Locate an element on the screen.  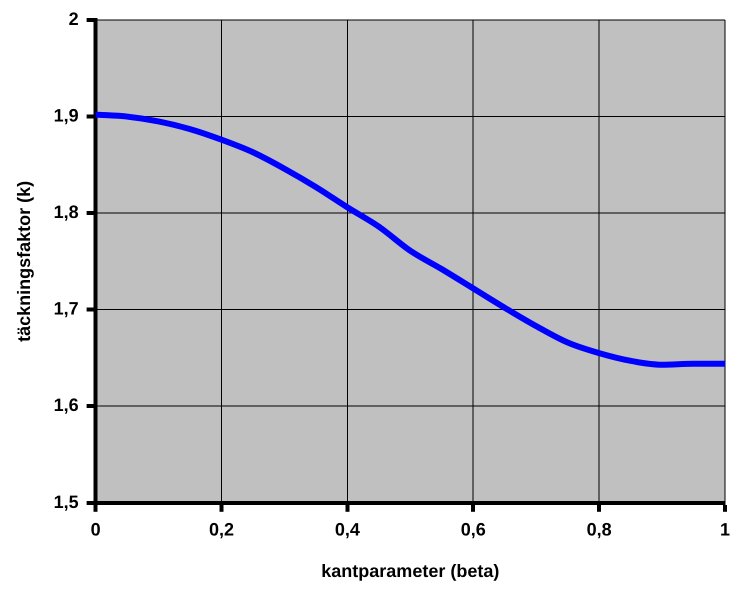
y-axis-title: täckningsfaktor (k) is located at coordinates (24, 261).